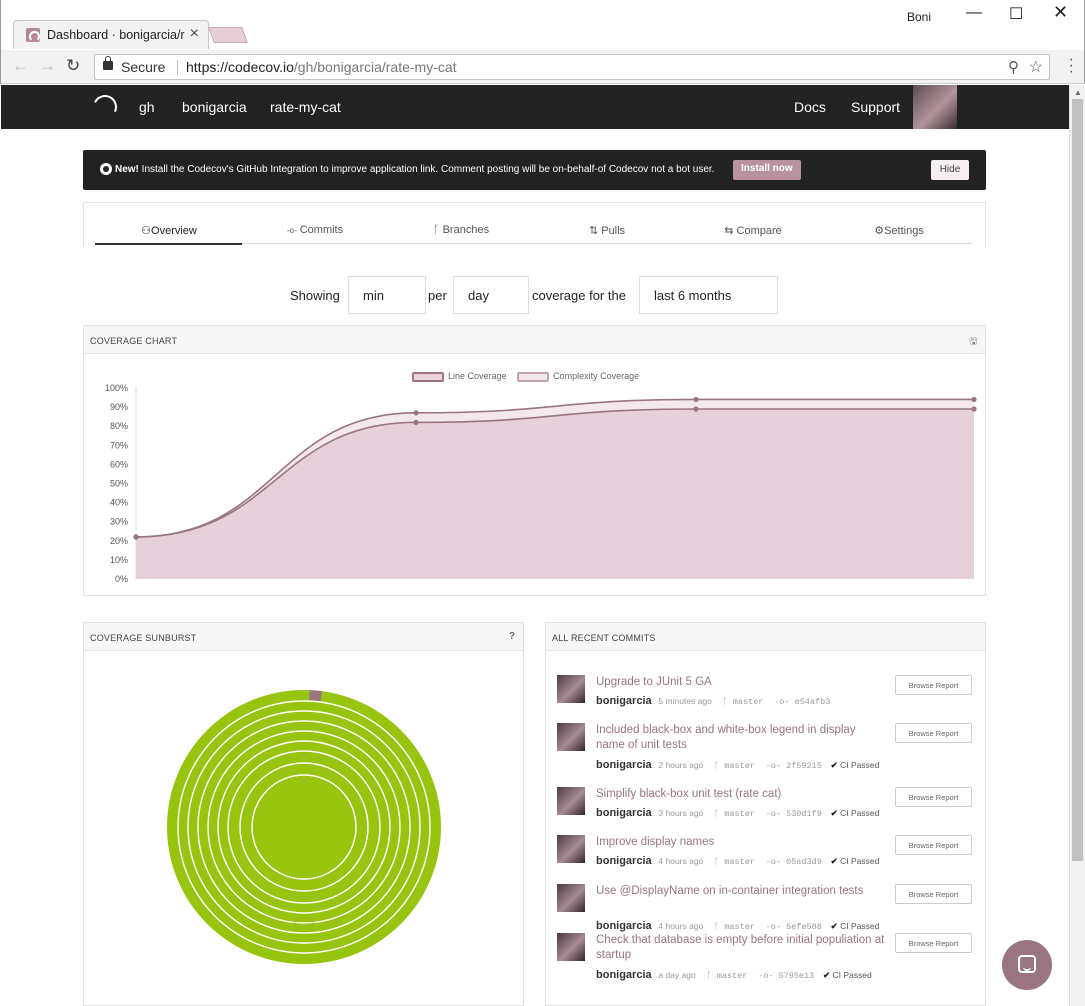 Image resolution: width=1085 pixels, height=1006 pixels. I want to click on install-now-button: Install now, so click(767, 170).